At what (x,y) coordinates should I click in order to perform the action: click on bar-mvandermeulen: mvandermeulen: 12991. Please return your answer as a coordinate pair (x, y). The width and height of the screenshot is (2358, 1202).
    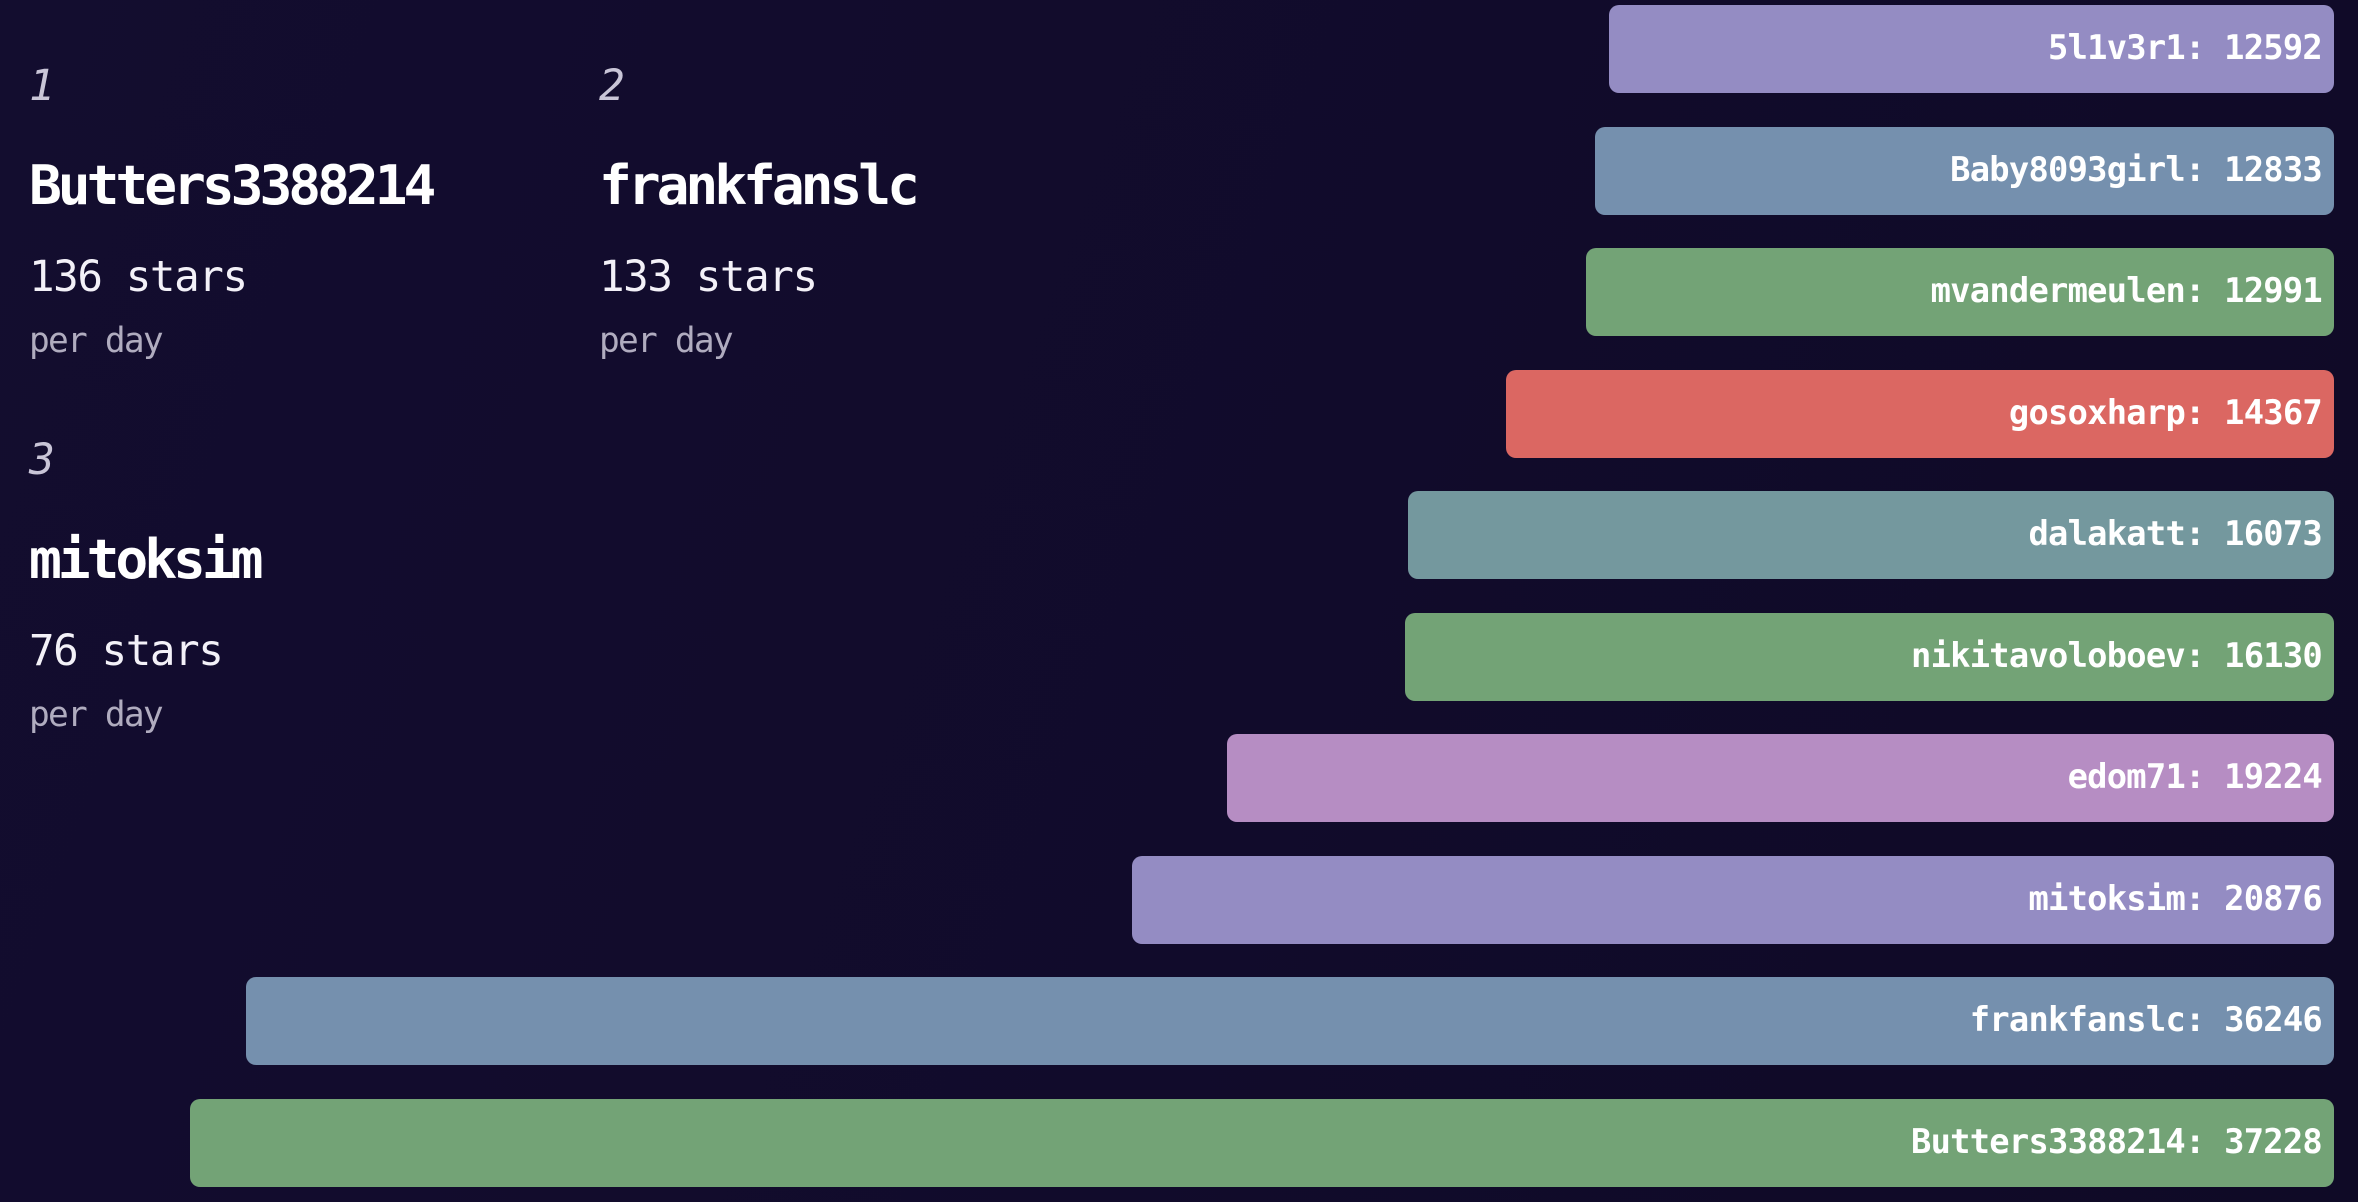
    Looking at the image, I should click on (1959, 292).